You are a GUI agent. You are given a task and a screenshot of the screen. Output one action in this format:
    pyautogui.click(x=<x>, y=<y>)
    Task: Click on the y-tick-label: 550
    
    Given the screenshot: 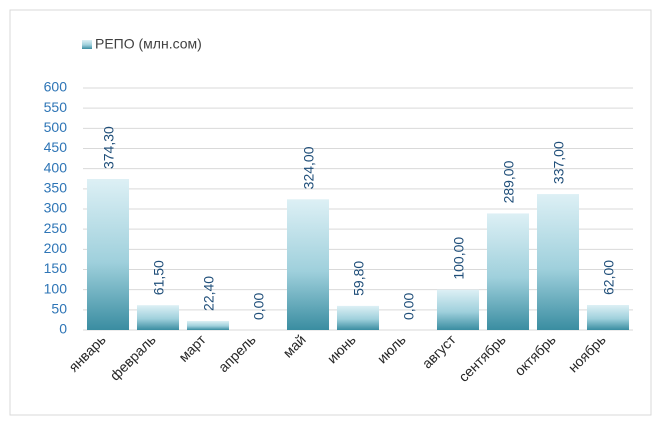 What is the action you would take?
    pyautogui.click(x=56, y=107)
    